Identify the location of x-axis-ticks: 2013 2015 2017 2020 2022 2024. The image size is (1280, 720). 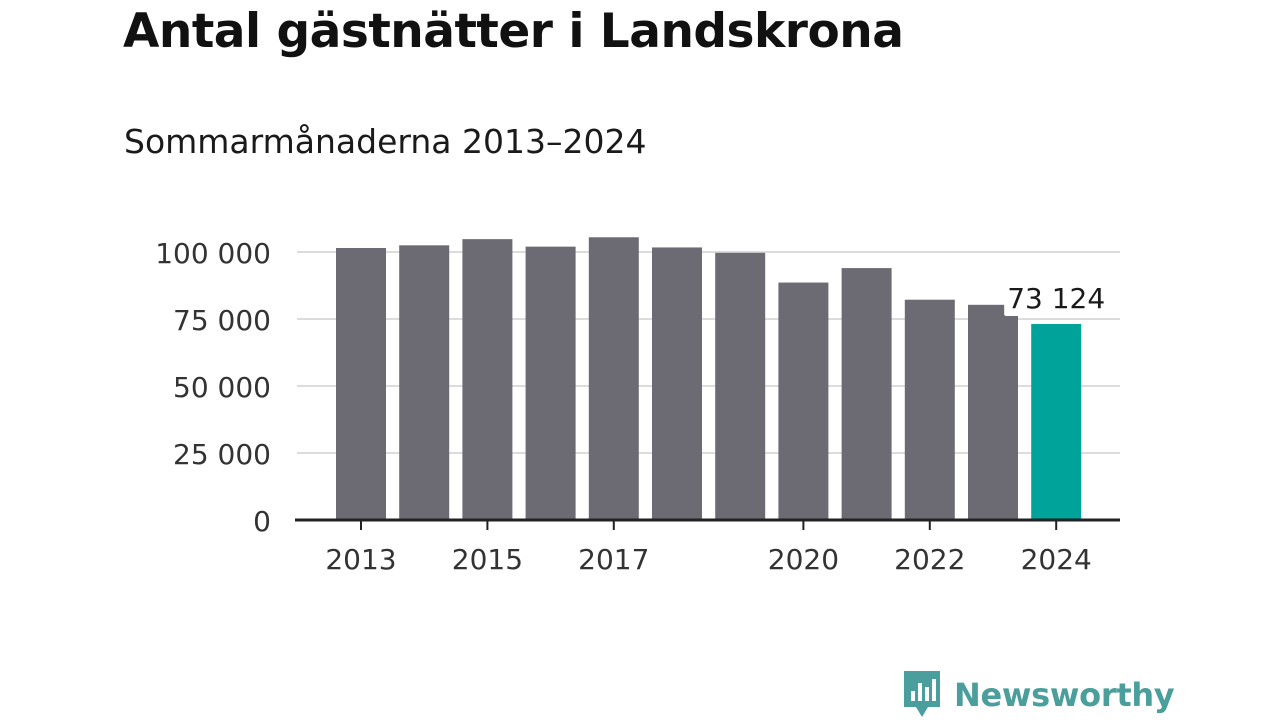
(708, 548).